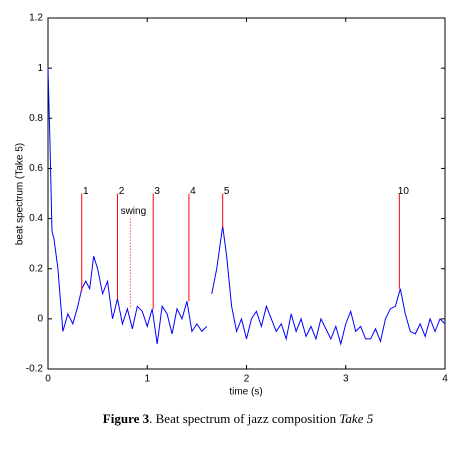  What do you see at coordinates (445, 379) in the screenshot?
I see `x-tick-label: 4` at bounding box center [445, 379].